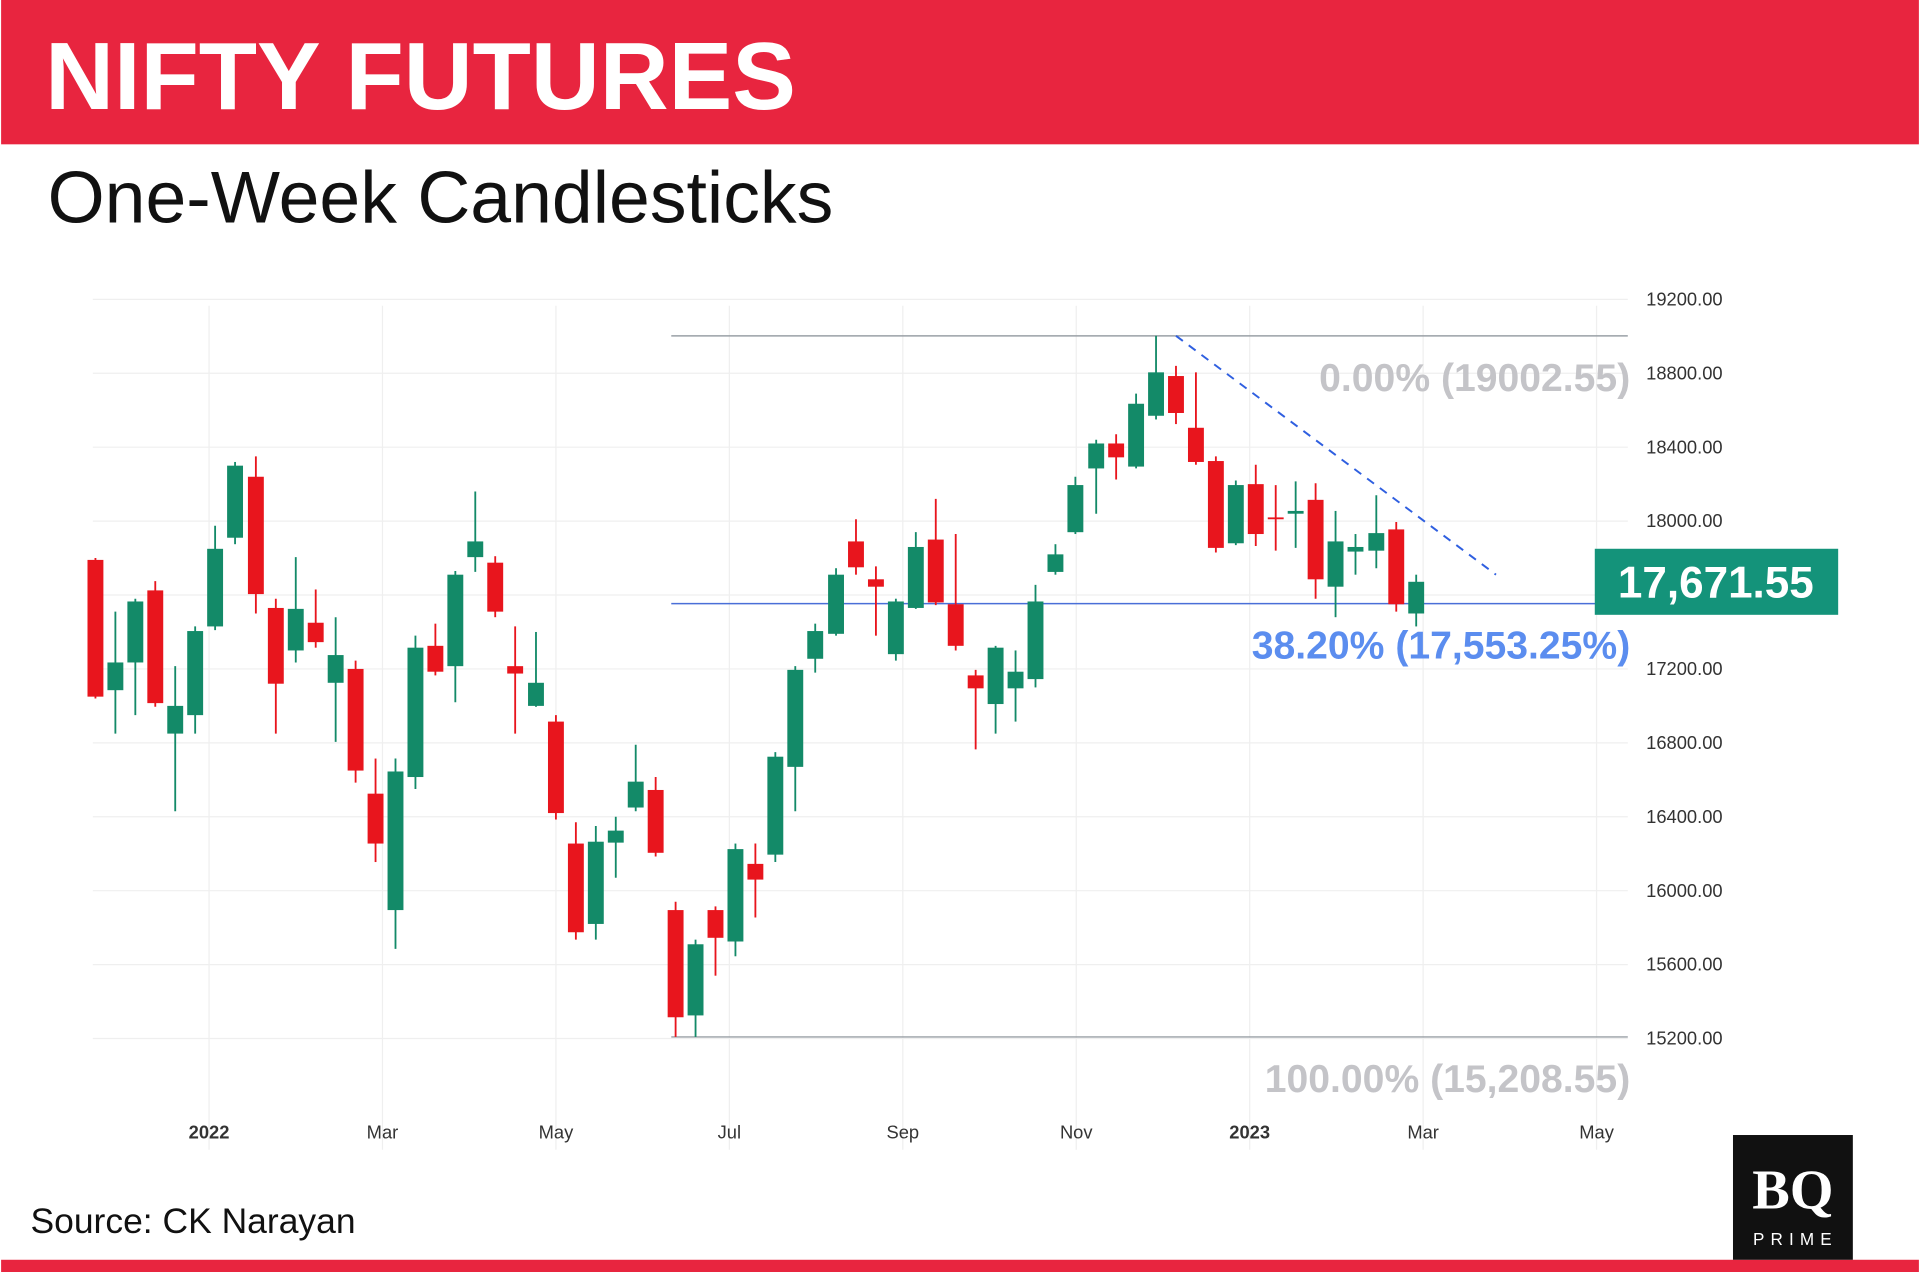 The height and width of the screenshot is (1272, 1920). What do you see at coordinates (1249, 1132) in the screenshot?
I see `x-tick-label: 2023` at bounding box center [1249, 1132].